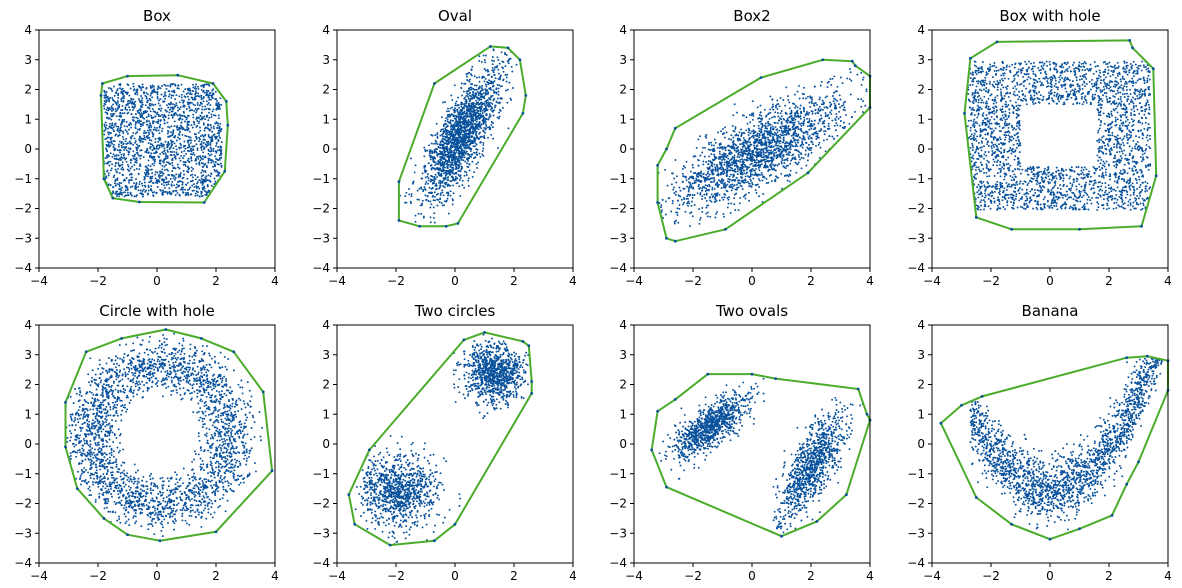  I want to click on y-tick-label: −2, so click(23, 209).